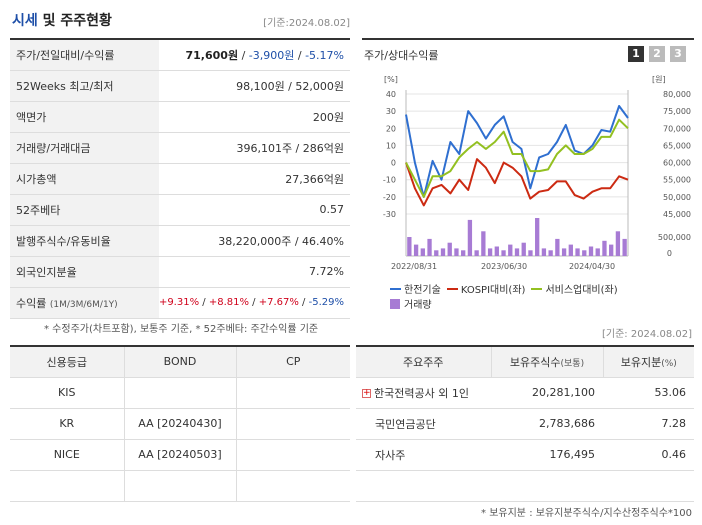 The image size is (702, 525). I want to click on legend-swatch, so click(537, 288).